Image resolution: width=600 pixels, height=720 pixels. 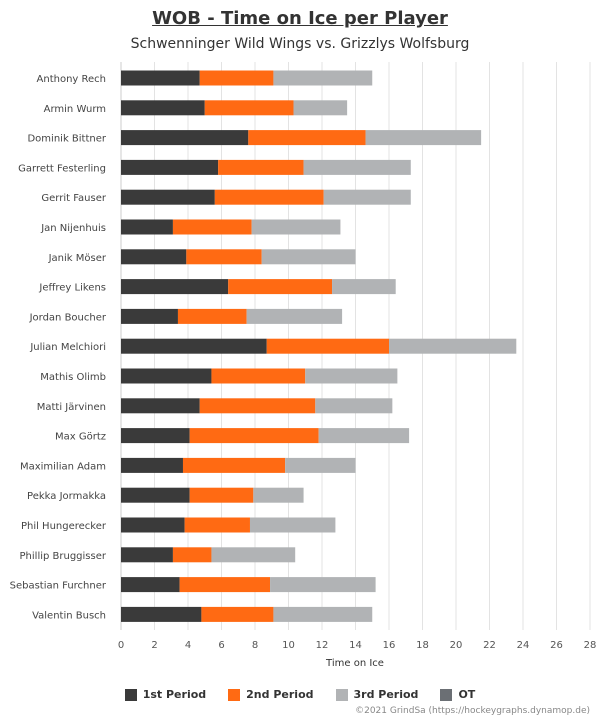 I want to click on y-category-label: Mathis Olimb, so click(x=73, y=377).